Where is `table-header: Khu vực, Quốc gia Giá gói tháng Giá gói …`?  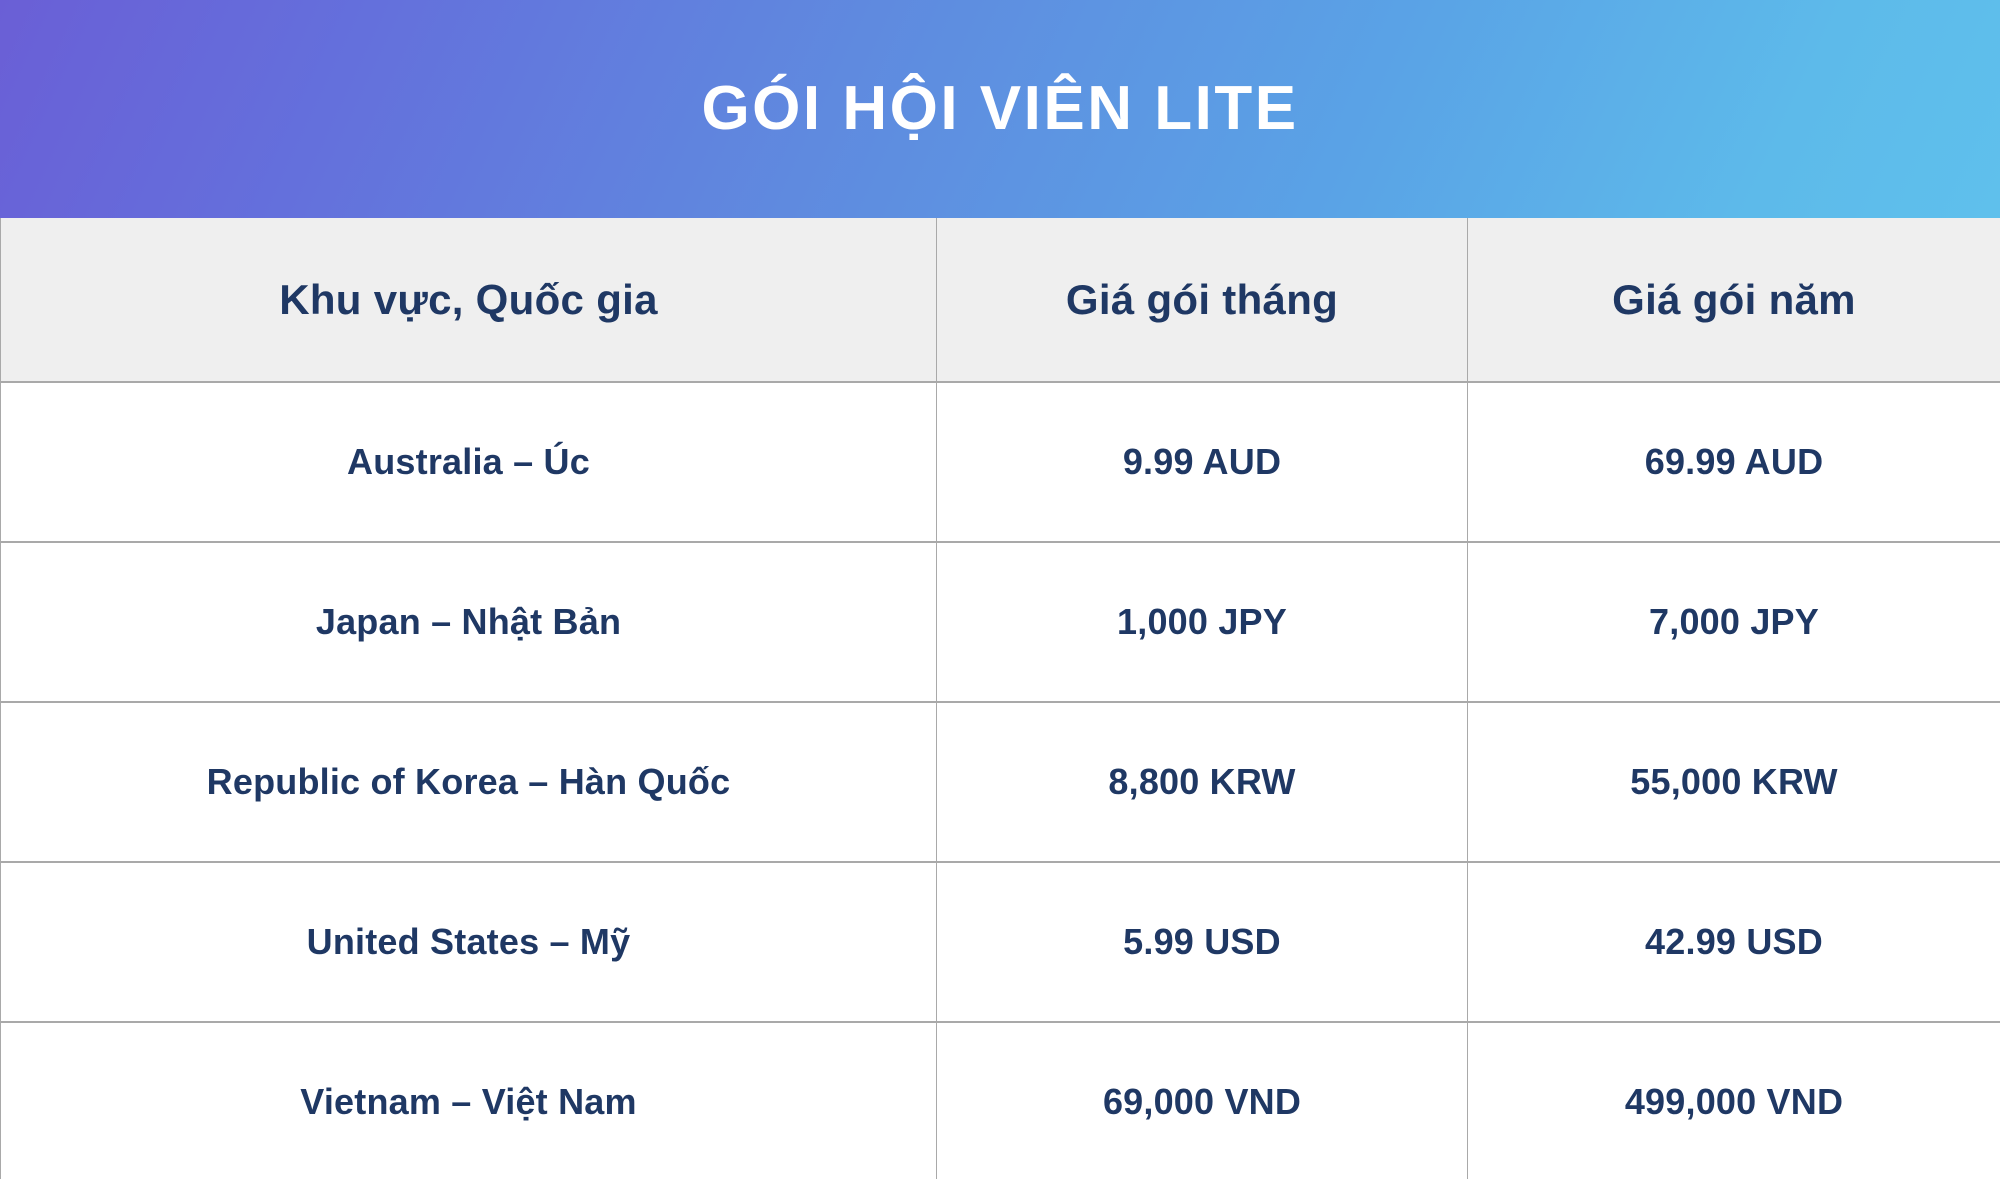
table-header: Khu vực, Quốc gia Giá gói tháng Giá gói … is located at coordinates (1000, 300).